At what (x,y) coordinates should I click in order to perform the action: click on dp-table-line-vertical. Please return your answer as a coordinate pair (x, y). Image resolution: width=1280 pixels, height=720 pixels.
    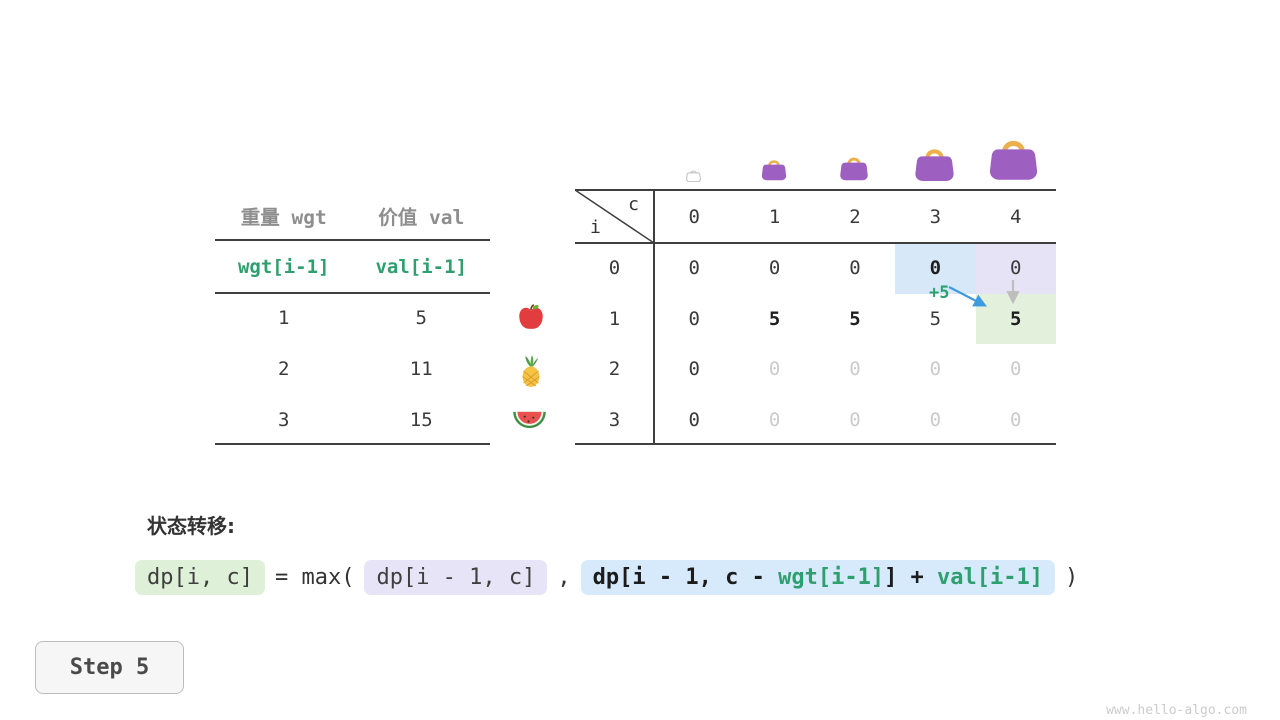
    Looking at the image, I should click on (654, 317).